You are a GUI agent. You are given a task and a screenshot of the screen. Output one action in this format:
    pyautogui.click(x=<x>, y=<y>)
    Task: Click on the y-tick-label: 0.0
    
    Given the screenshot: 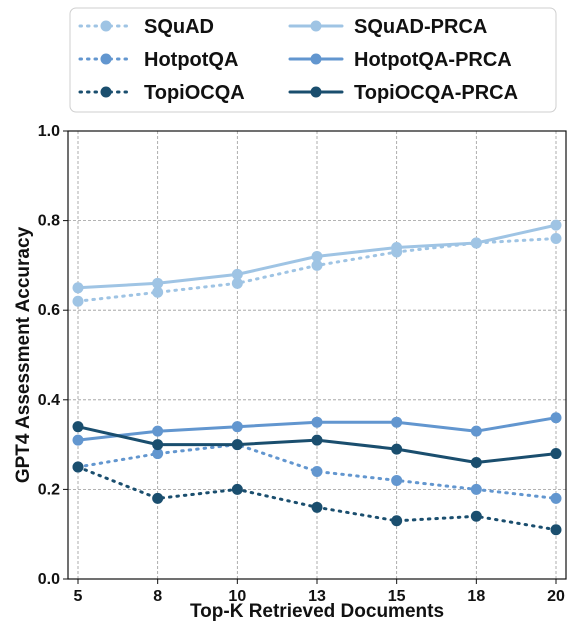 What is the action you would take?
    pyautogui.click(x=49, y=579)
    